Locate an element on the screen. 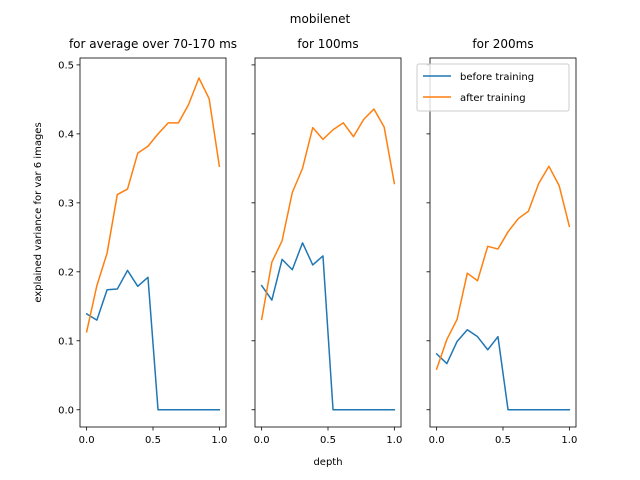  subplot-title: for average over 70-170 ms is located at coordinates (153, 44).